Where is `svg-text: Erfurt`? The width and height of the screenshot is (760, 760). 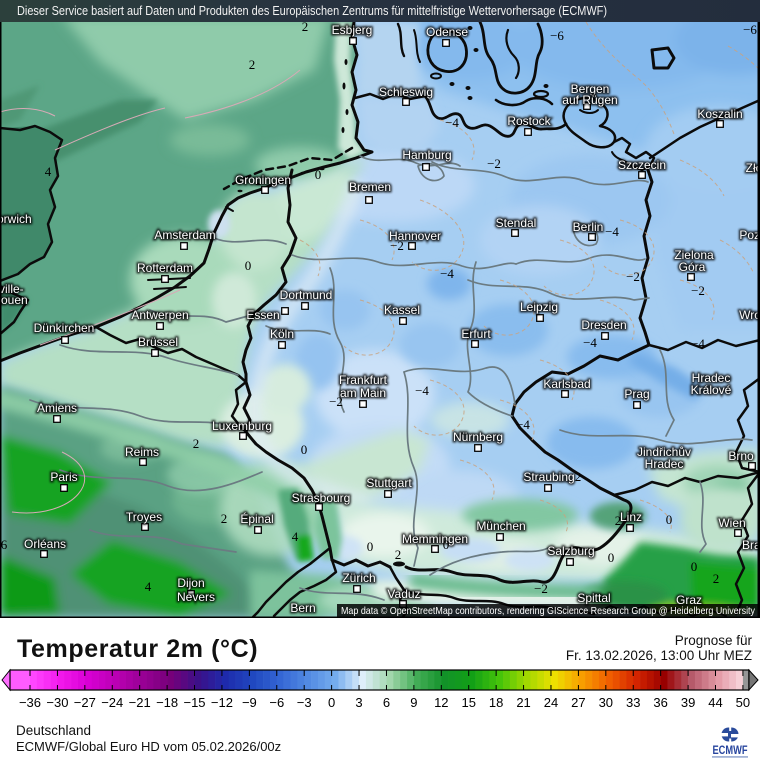 svg-text: Erfurt is located at coordinates (476, 334).